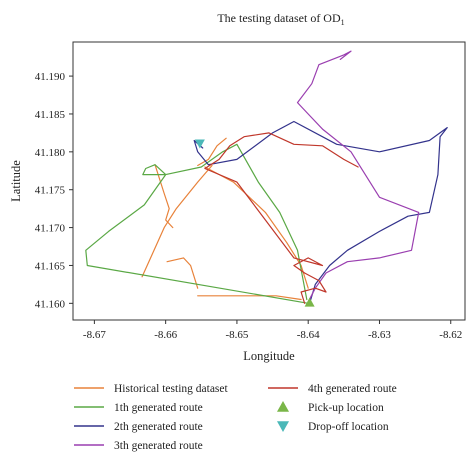 The image size is (474, 474). Describe the element at coordinates (283, 426) in the screenshot. I see `legend-swatch-drop-off-location` at that location.